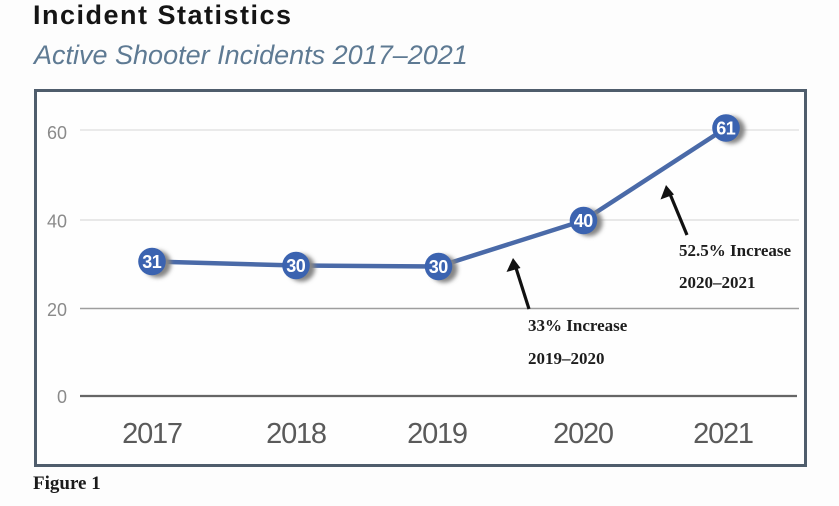 The height and width of the screenshot is (506, 839). Describe the element at coordinates (583, 434) in the screenshot. I see `svg-text: 2020` at that location.